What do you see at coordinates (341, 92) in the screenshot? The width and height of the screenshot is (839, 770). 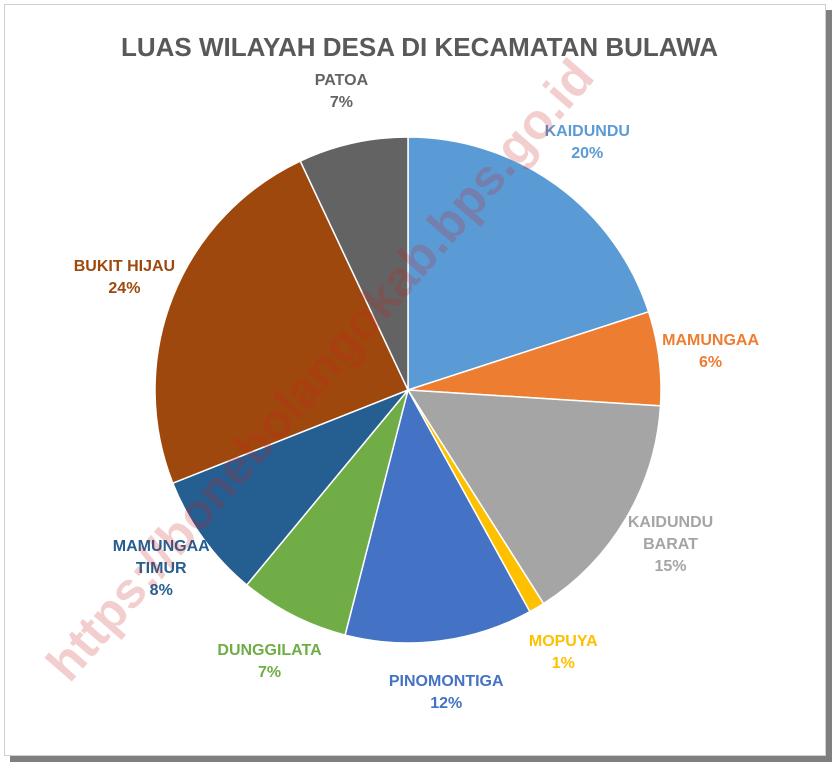 I see `slice-label: PATOA 7%` at bounding box center [341, 92].